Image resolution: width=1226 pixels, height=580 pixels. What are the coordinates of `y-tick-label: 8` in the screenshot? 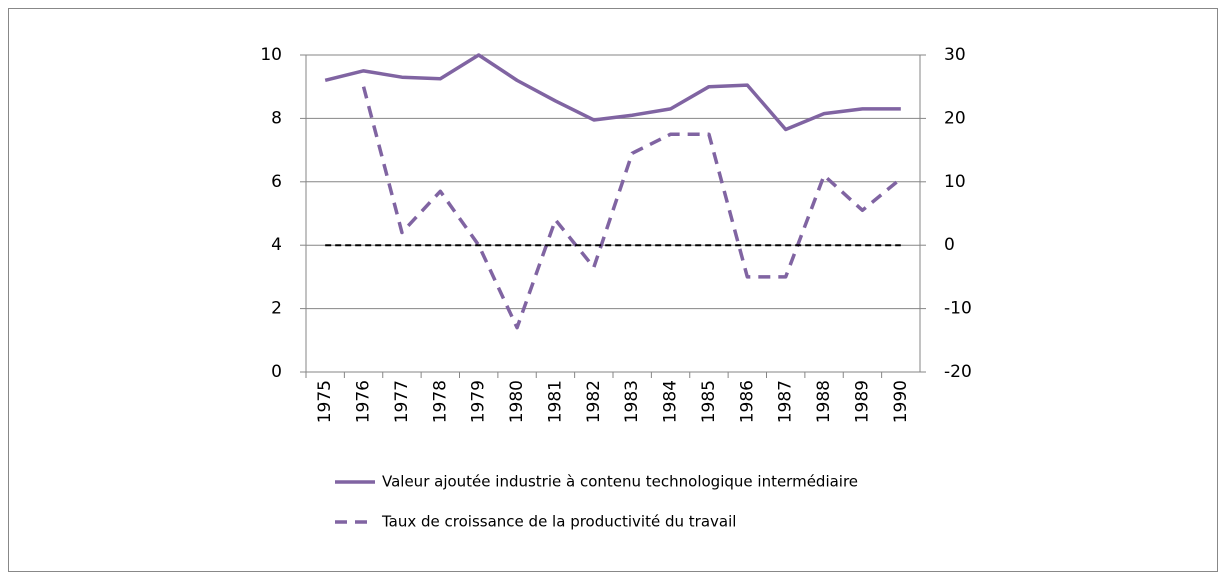 It's located at (276, 118).